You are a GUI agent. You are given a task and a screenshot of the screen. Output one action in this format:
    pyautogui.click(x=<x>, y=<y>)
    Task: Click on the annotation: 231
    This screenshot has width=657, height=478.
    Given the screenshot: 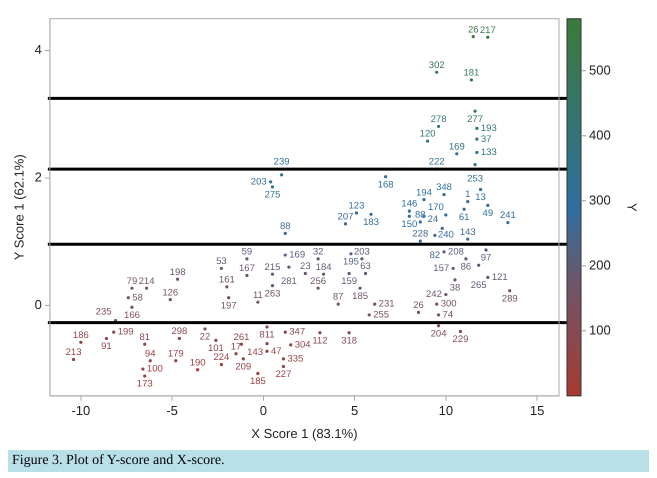 What is the action you would take?
    pyautogui.click(x=386, y=304)
    